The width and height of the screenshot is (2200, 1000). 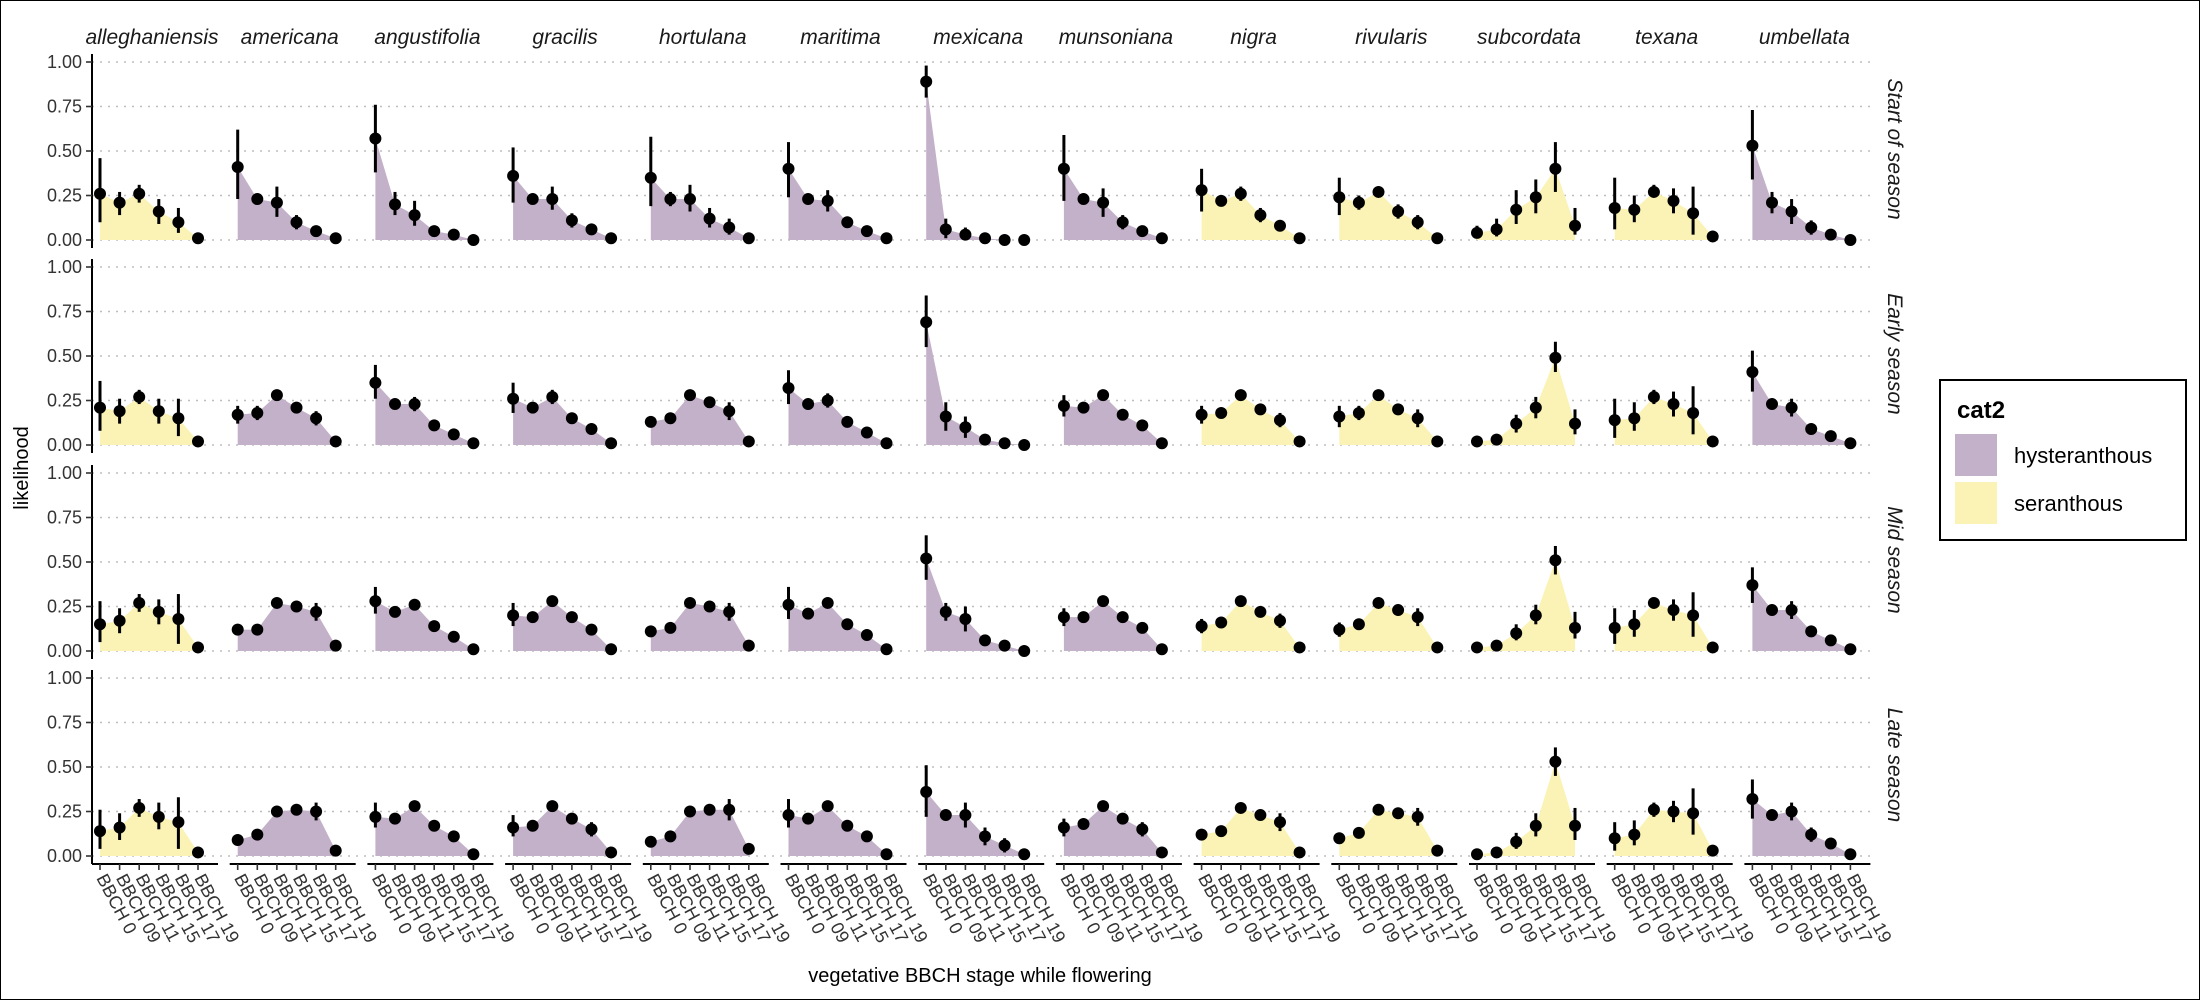 I want to click on y-axis-title: likelihood, so click(x=22, y=467).